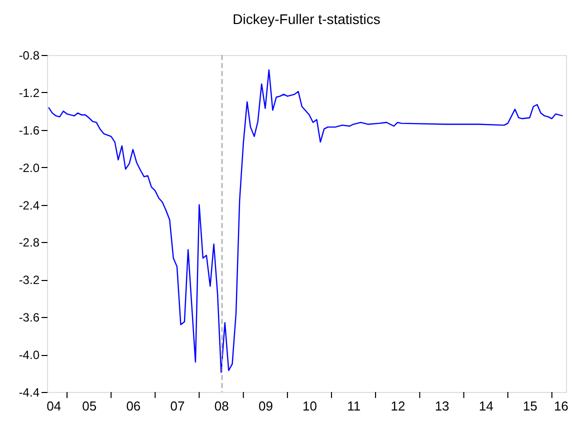 The height and width of the screenshot is (423, 574). What do you see at coordinates (177, 406) in the screenshot?
I see `x-tick-label: 07` at bounding box center [177, 406].